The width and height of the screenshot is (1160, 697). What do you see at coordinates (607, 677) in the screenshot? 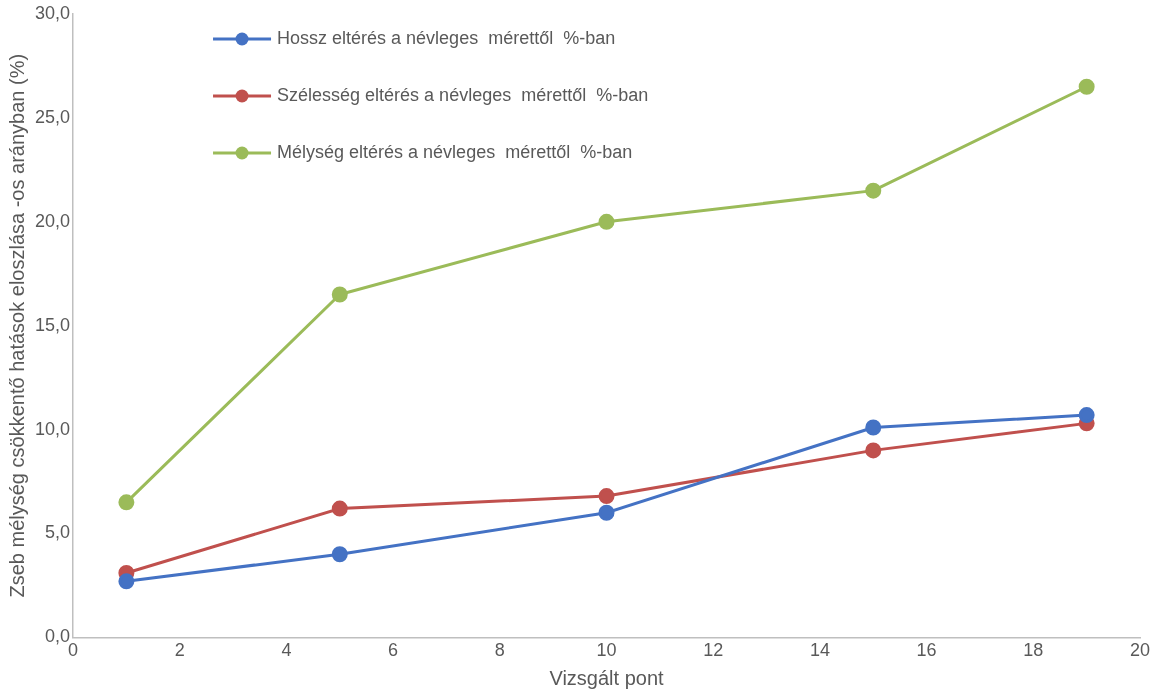
I see `x-axis-title: Vizsgált pont` at bounding box center [607, 677].